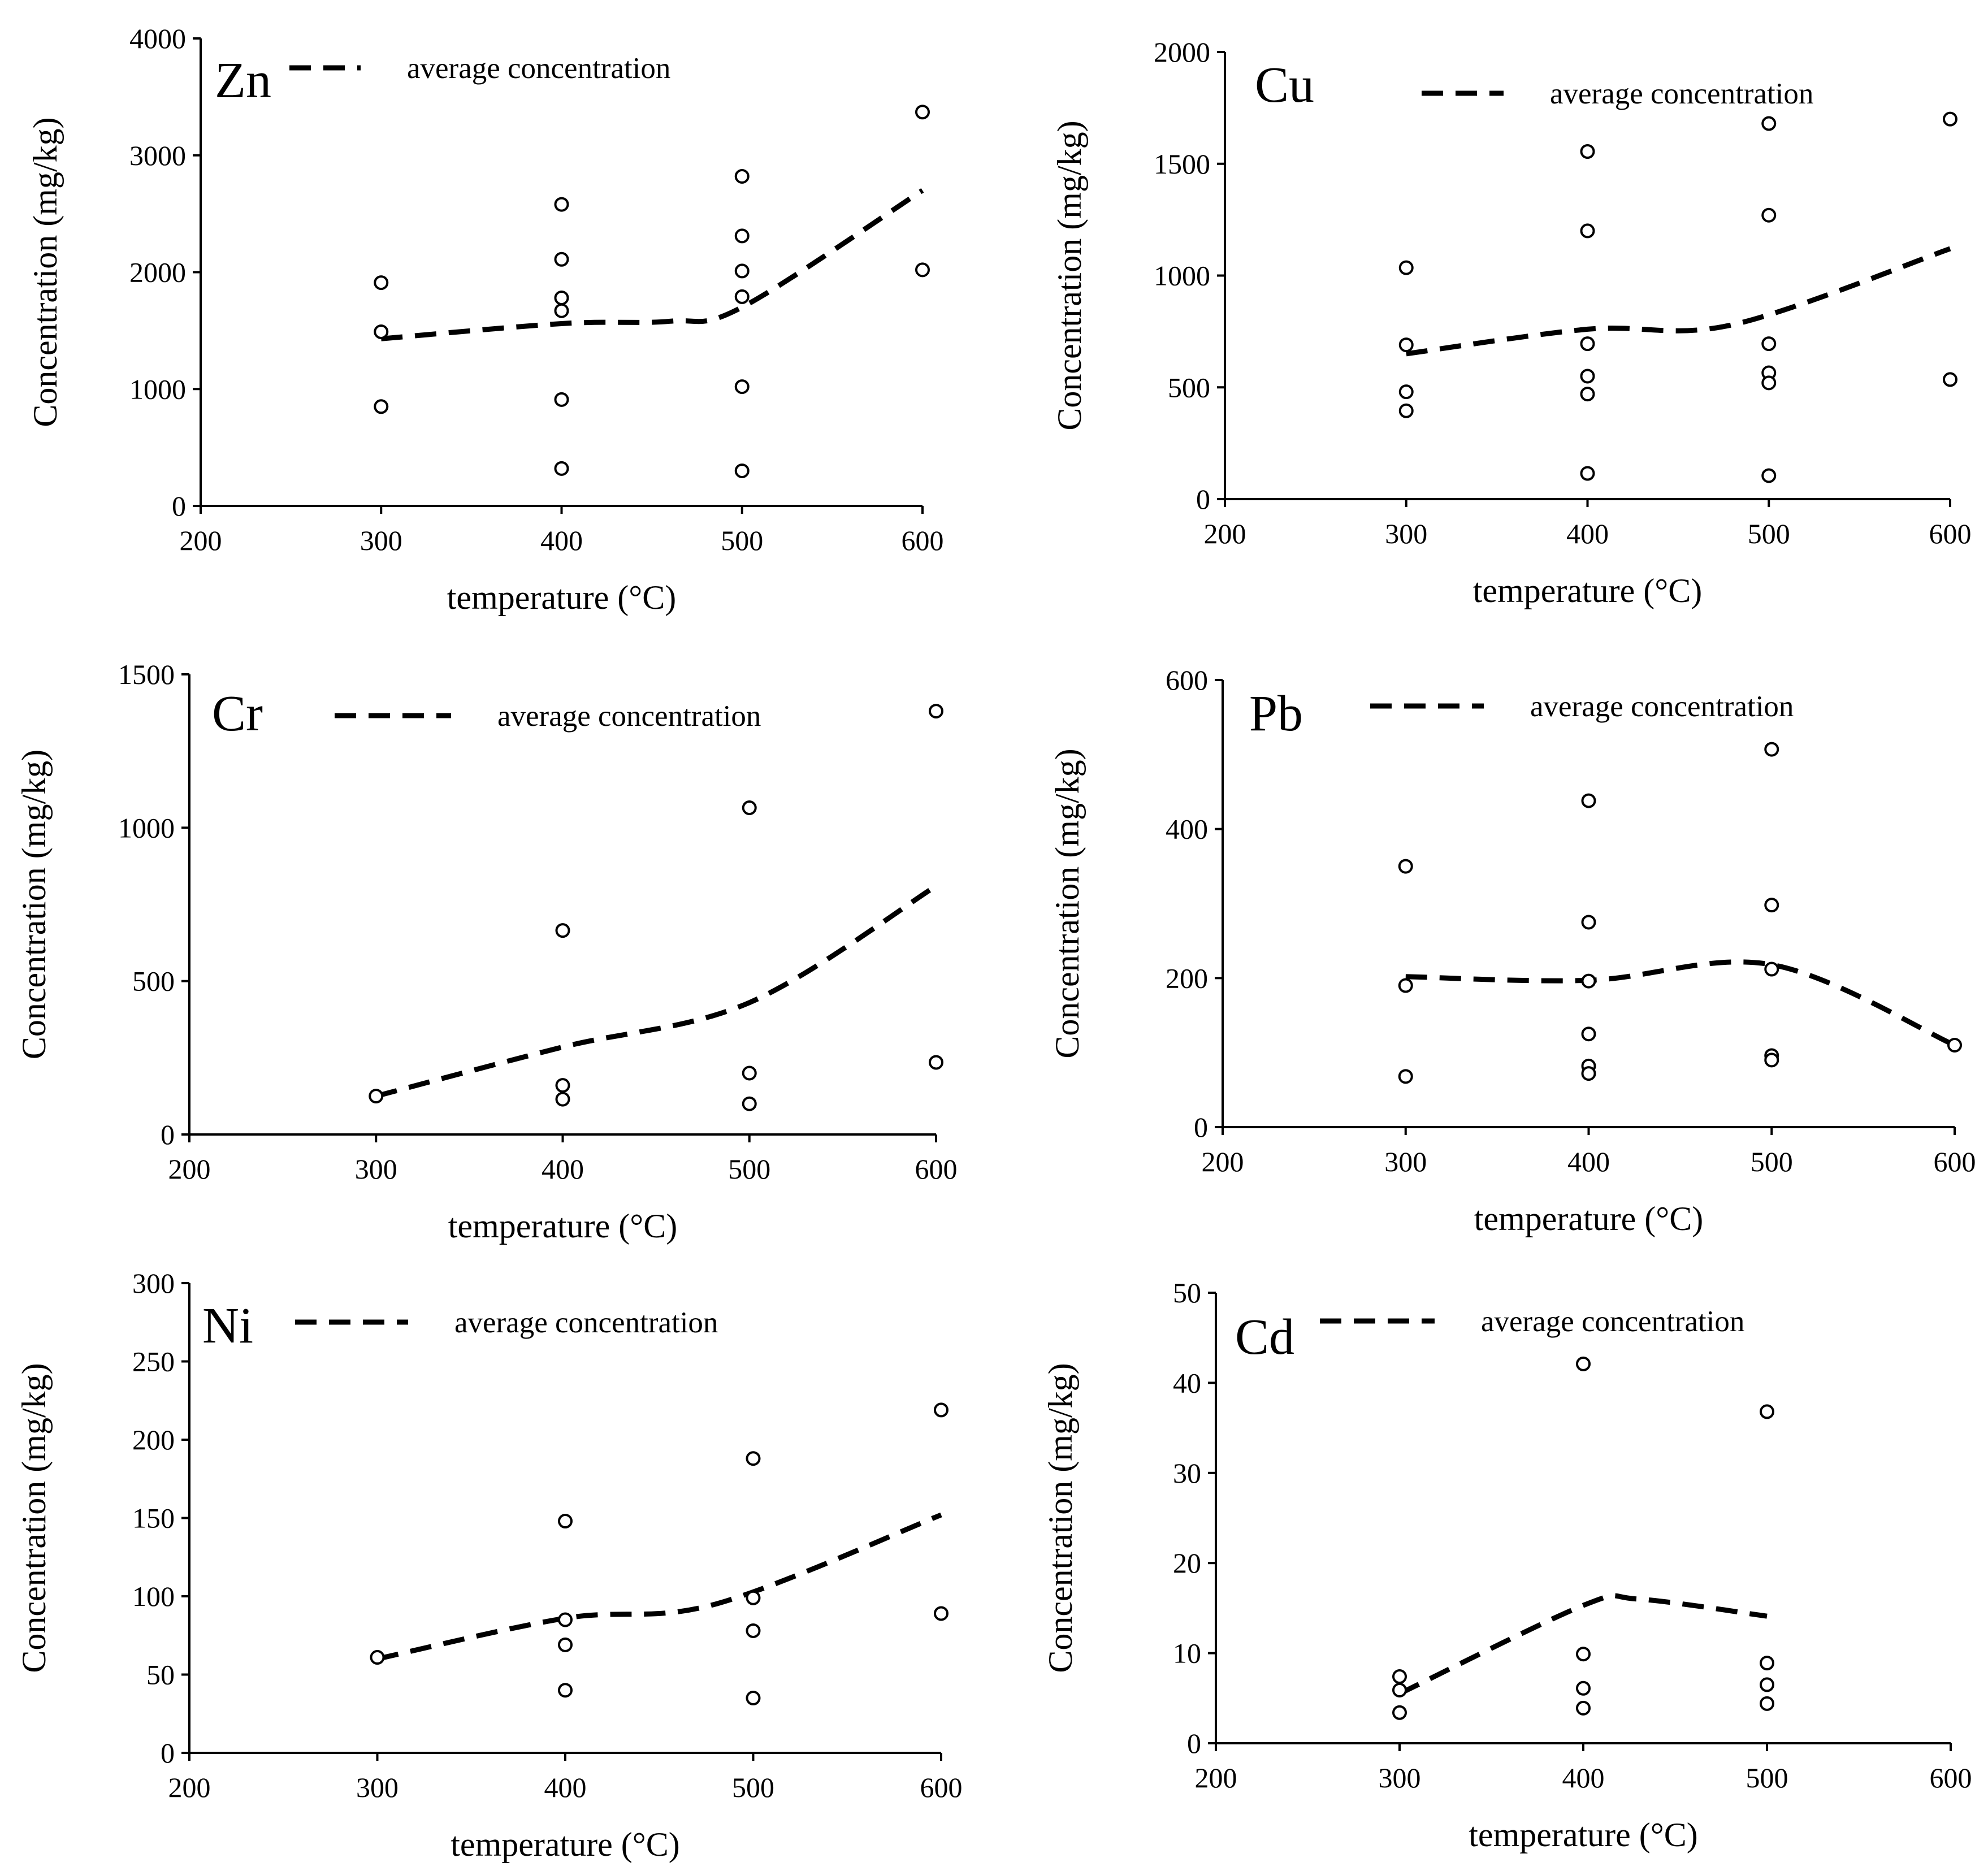 This screenshot has width=1988, height=1871. Describe the element at coordinates (228, 1326) in the screenshot. I see `element-label: Ni` at that location.